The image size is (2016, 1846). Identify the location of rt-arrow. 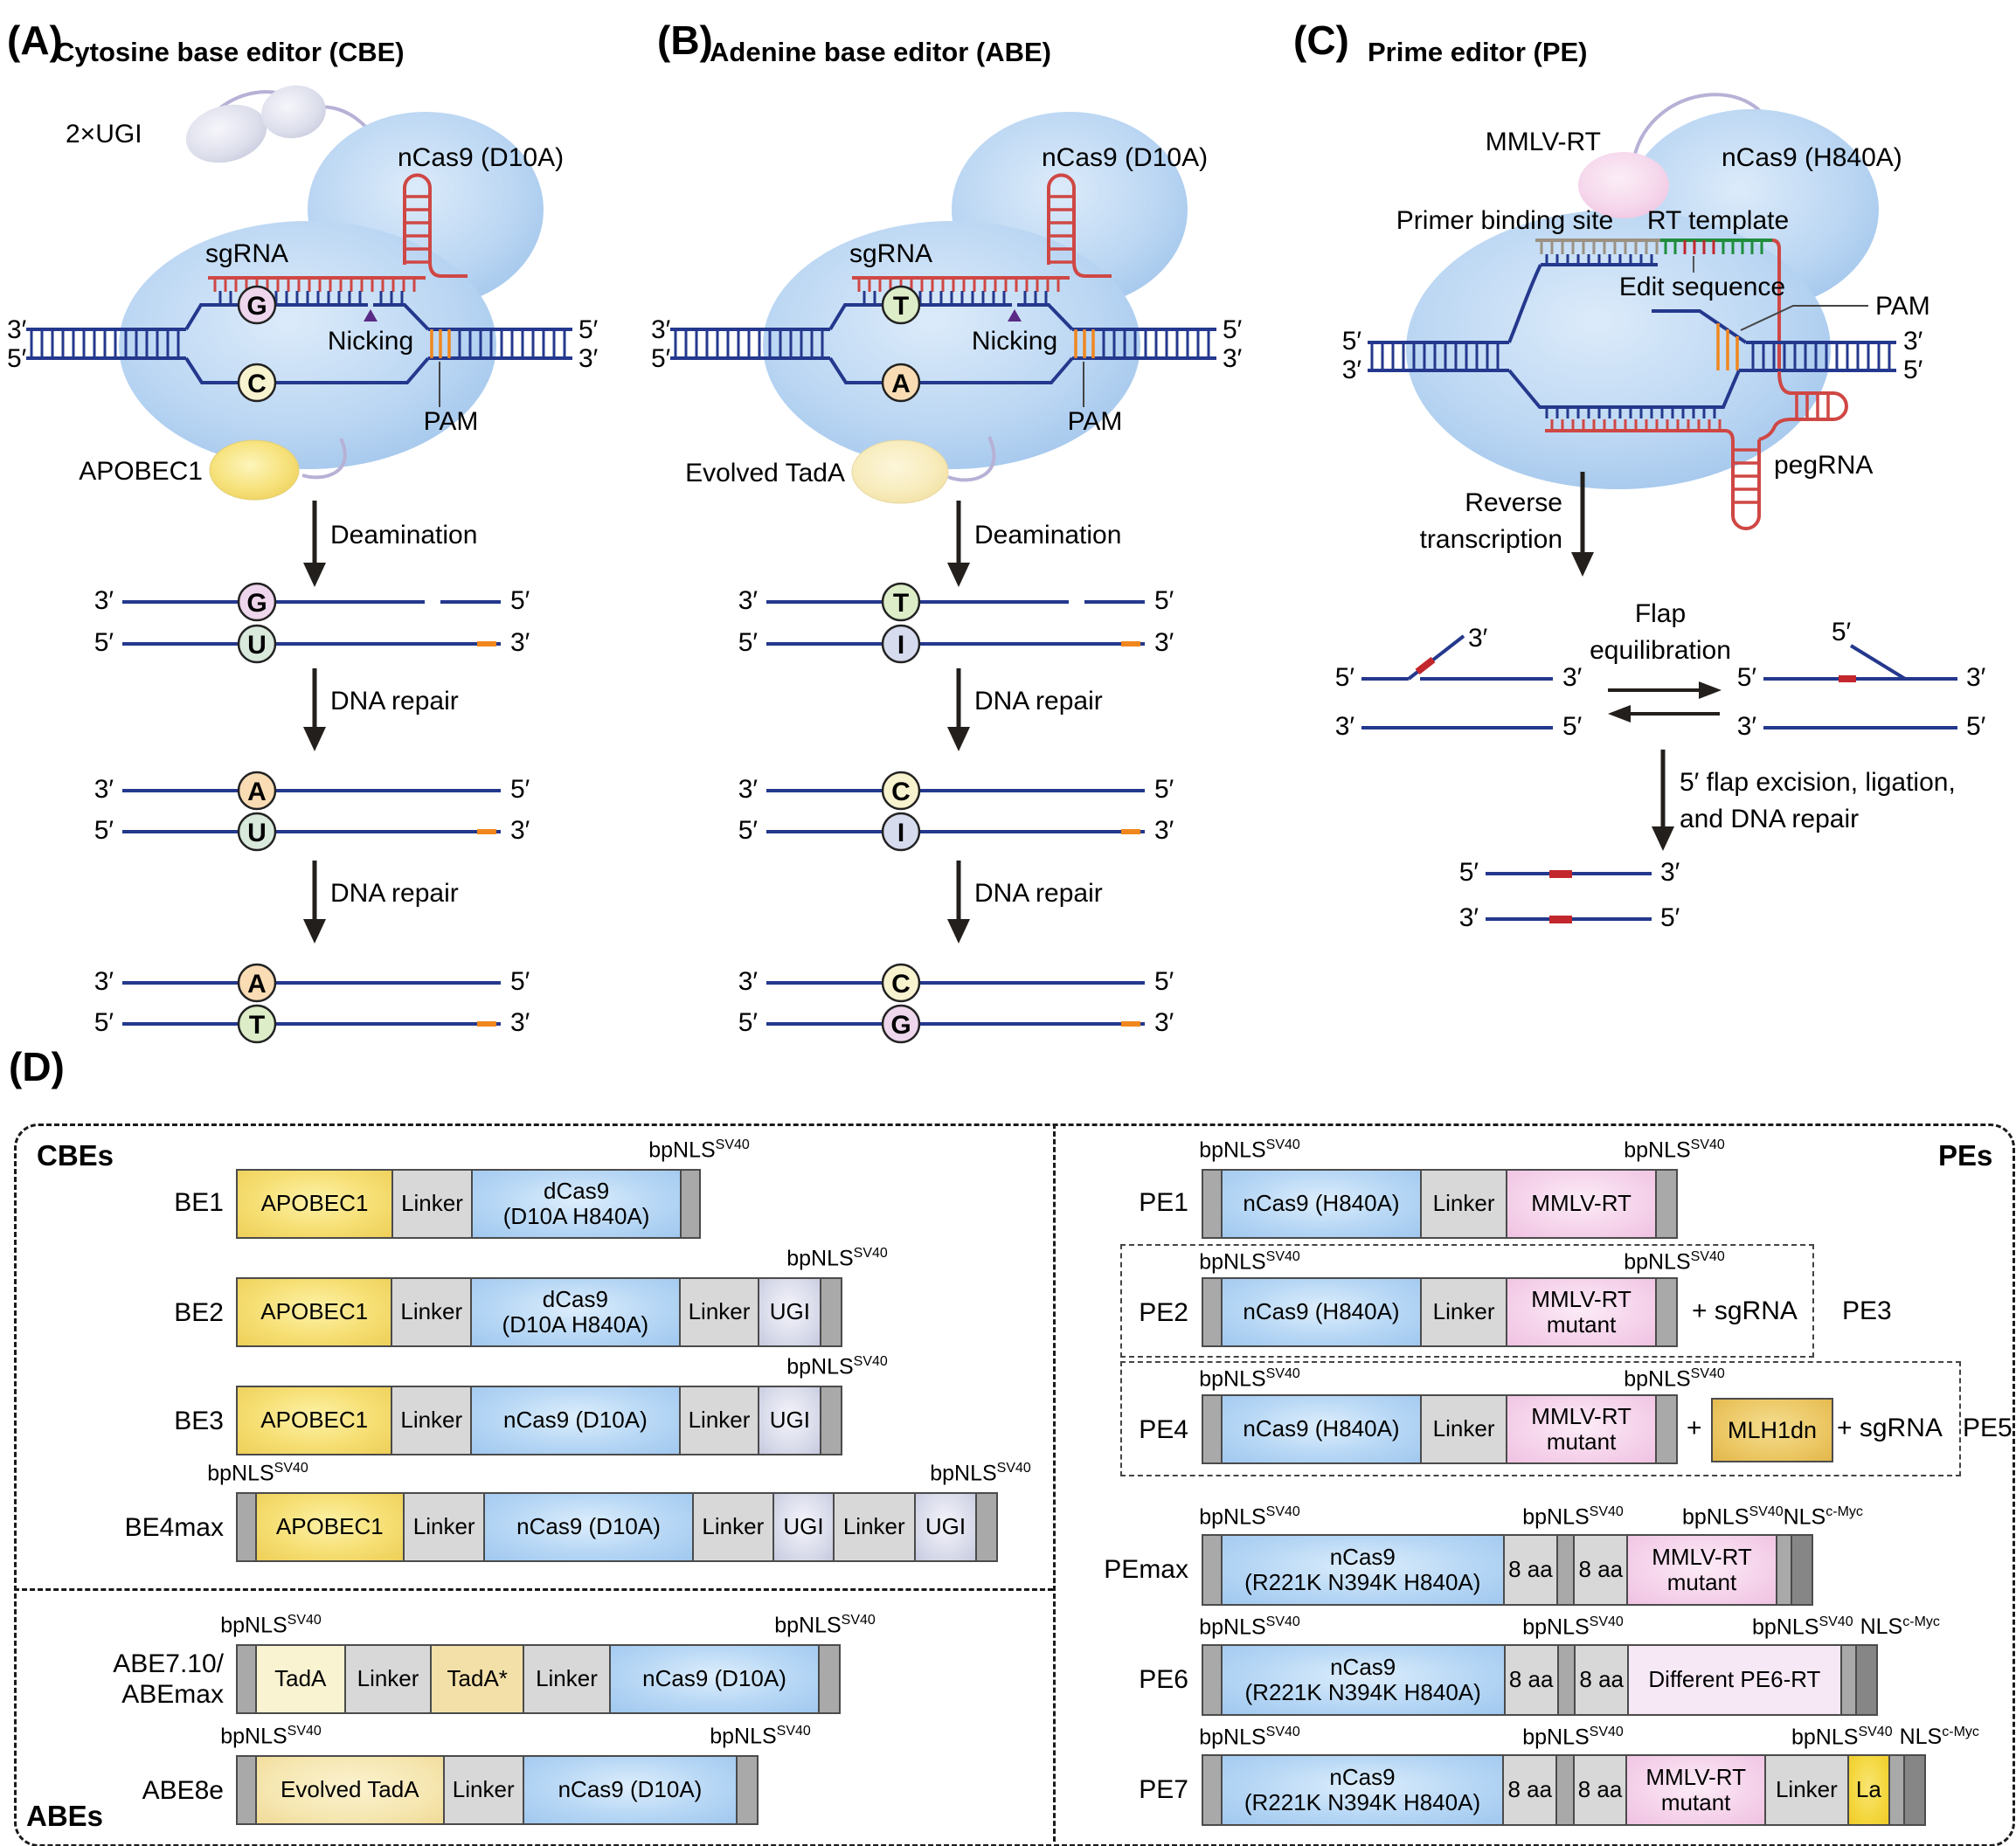
(1583, 524).